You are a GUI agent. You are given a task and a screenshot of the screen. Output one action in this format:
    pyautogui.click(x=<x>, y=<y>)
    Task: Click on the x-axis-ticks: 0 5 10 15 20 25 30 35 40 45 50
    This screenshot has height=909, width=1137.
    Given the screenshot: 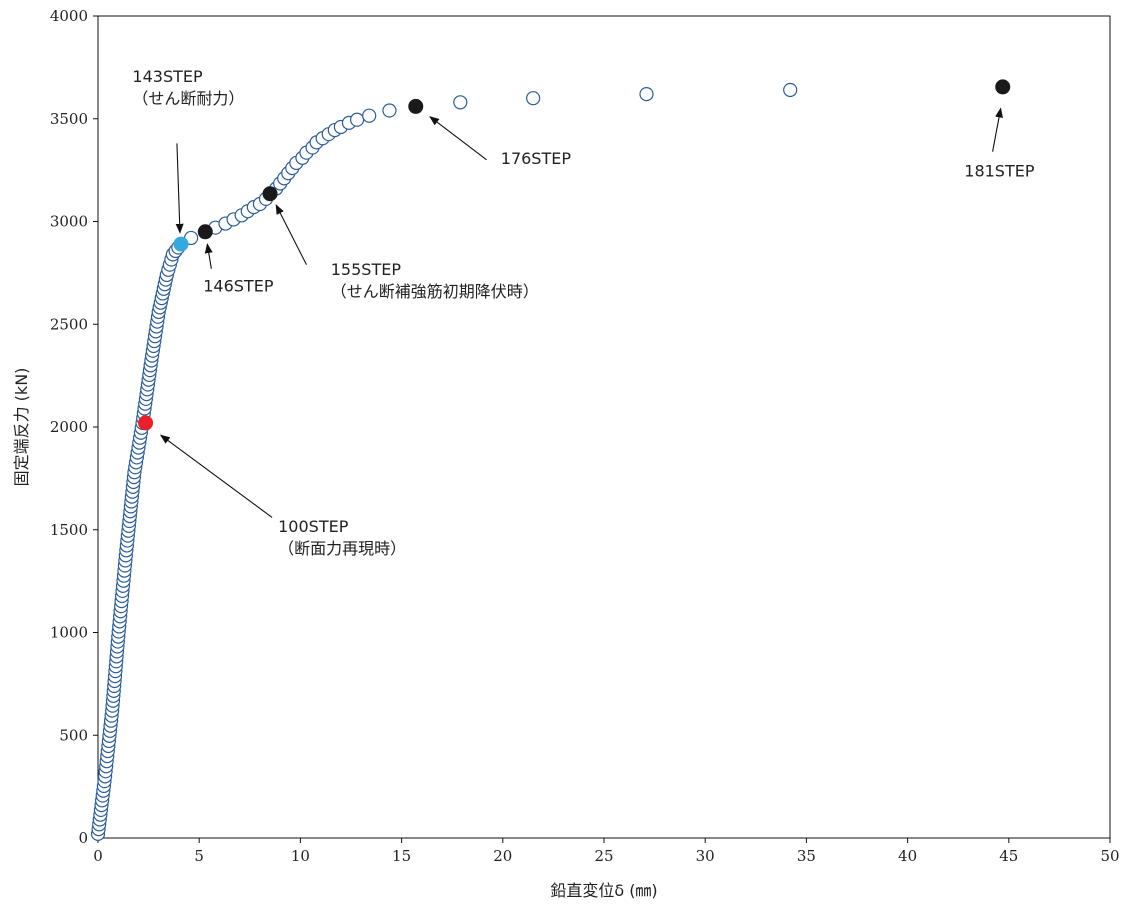 What is the action you would take?
    pyautogui.click(x=606, y=851)
    